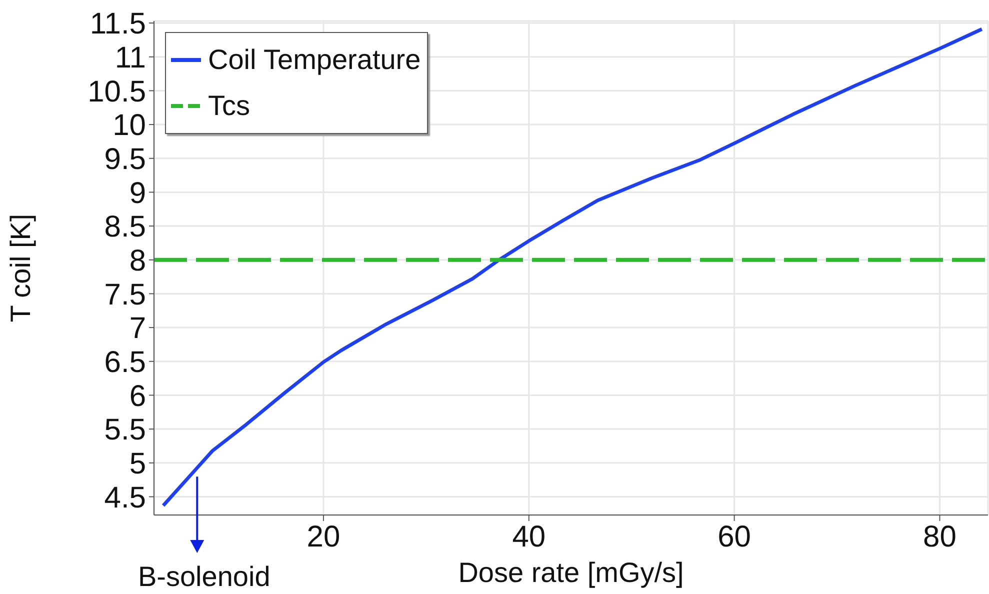 The height and width of the screenshot is (594, 989). What do you see at coordinates (529, 537) in the screenshot?
I see `x-tick-label: 40` at bounding box center [529, 537].